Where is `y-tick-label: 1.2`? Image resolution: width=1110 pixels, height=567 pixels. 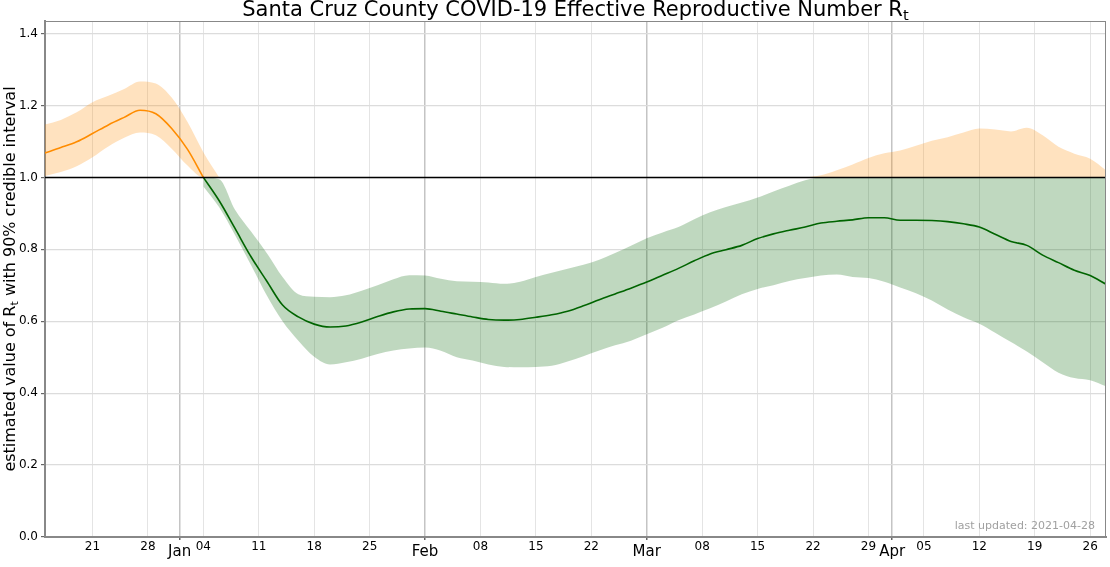
y-tick-label: 1.2 is located at coordinates (28, 104).